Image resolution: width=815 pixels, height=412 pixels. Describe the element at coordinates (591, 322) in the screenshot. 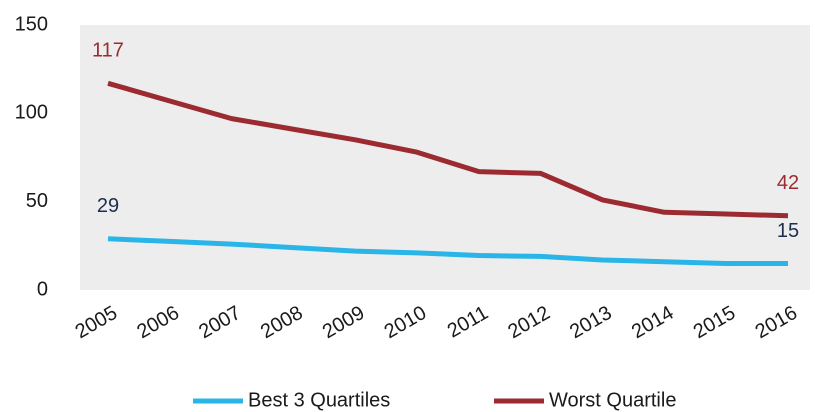

I see `x-tick-label: 2013` at that location.